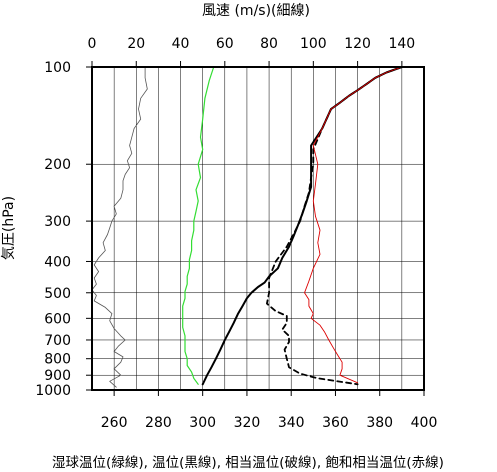 This screenshot has height=472, width=497. What do you see at coordinates (313, 44) in the screenshot?
I see `top-axis-tick-label: 100` at bounding box center [313, 44].